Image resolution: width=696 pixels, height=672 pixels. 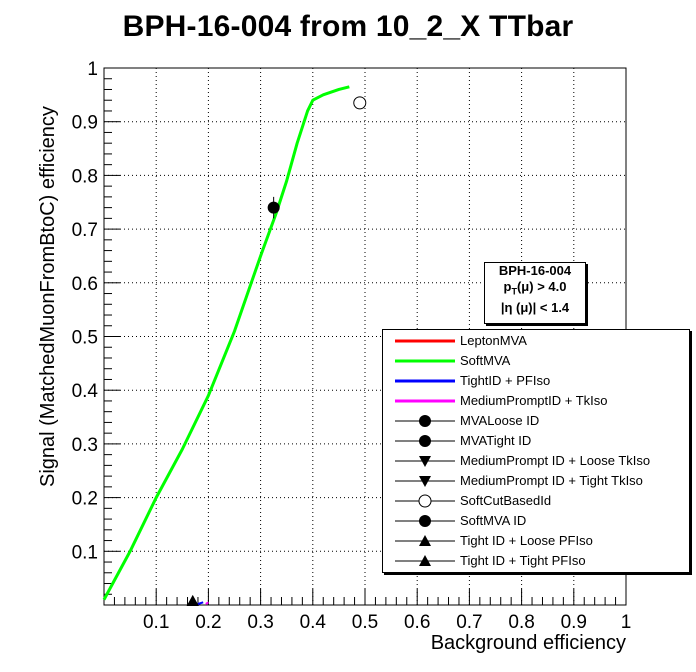 I want to click on cut-box-line-analysis: BPH-16-004, so click(x=535, y=270).